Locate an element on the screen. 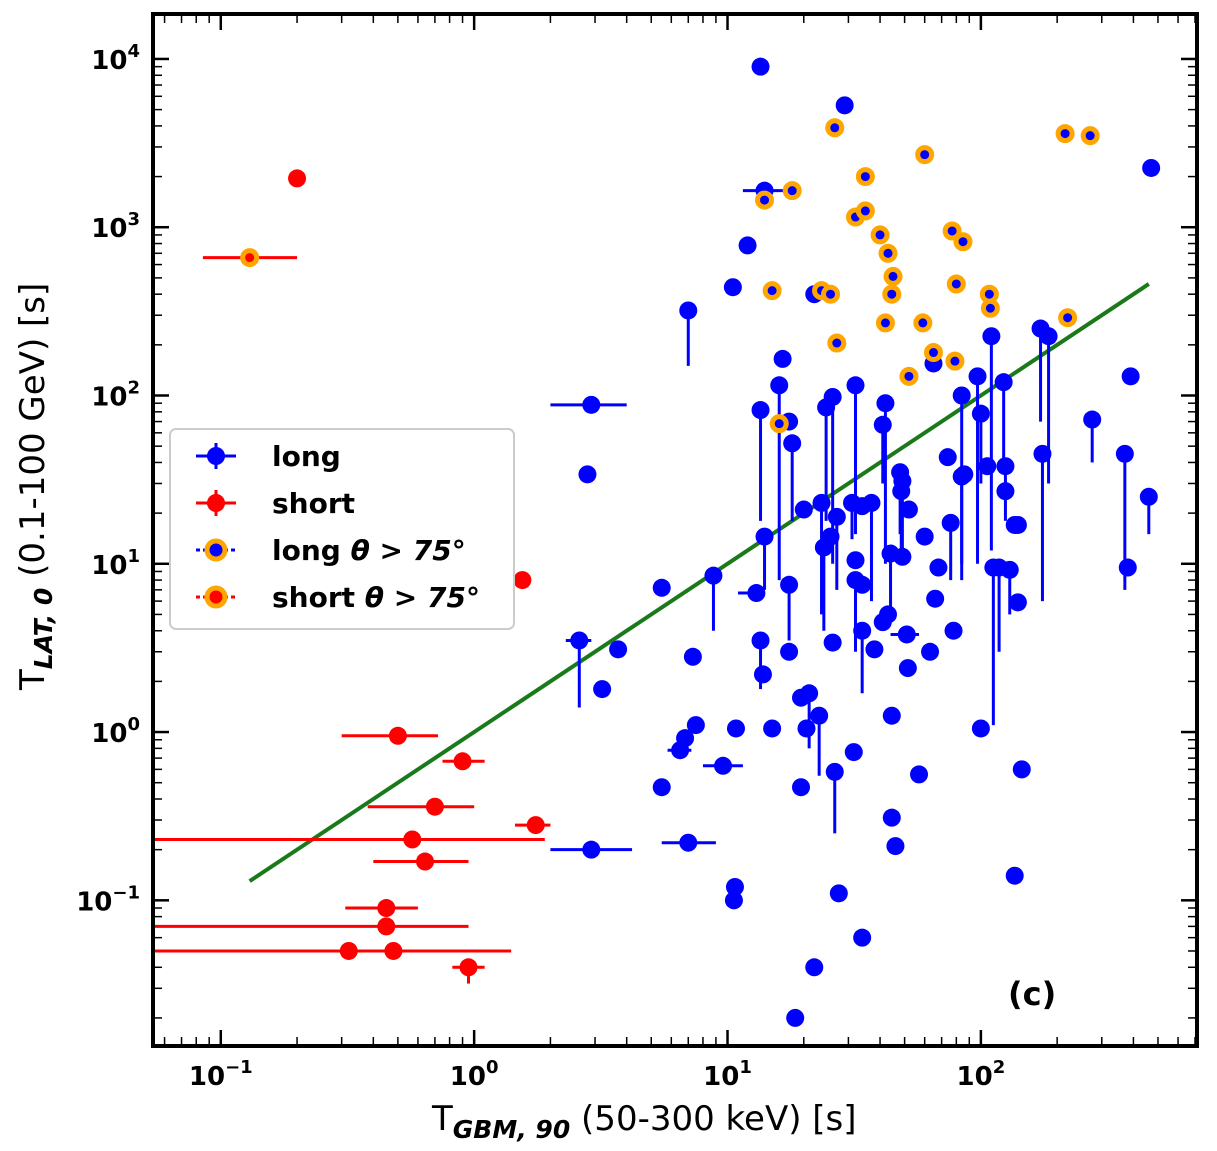 The width and height of the screenshot is (1217, 1151). legend-entry-short: short is located at coordinates (275, 503).